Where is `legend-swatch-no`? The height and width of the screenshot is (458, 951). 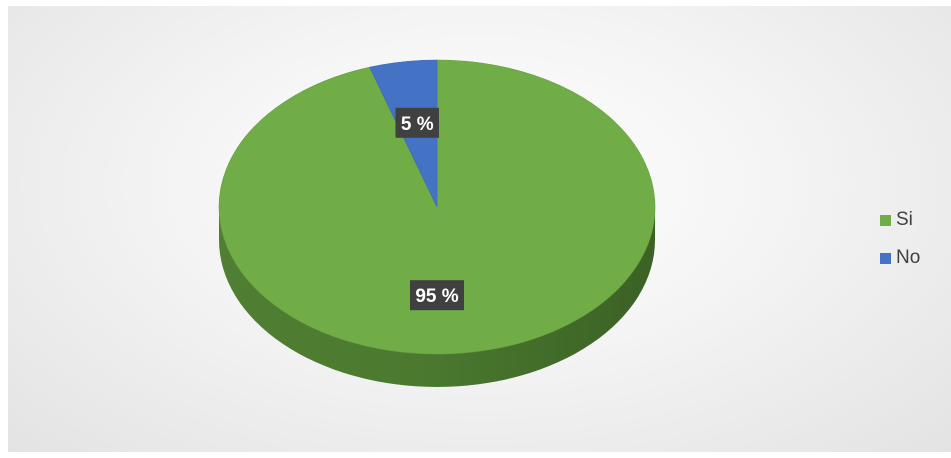
legend-swatch-no is located at coordinates (885, 258).